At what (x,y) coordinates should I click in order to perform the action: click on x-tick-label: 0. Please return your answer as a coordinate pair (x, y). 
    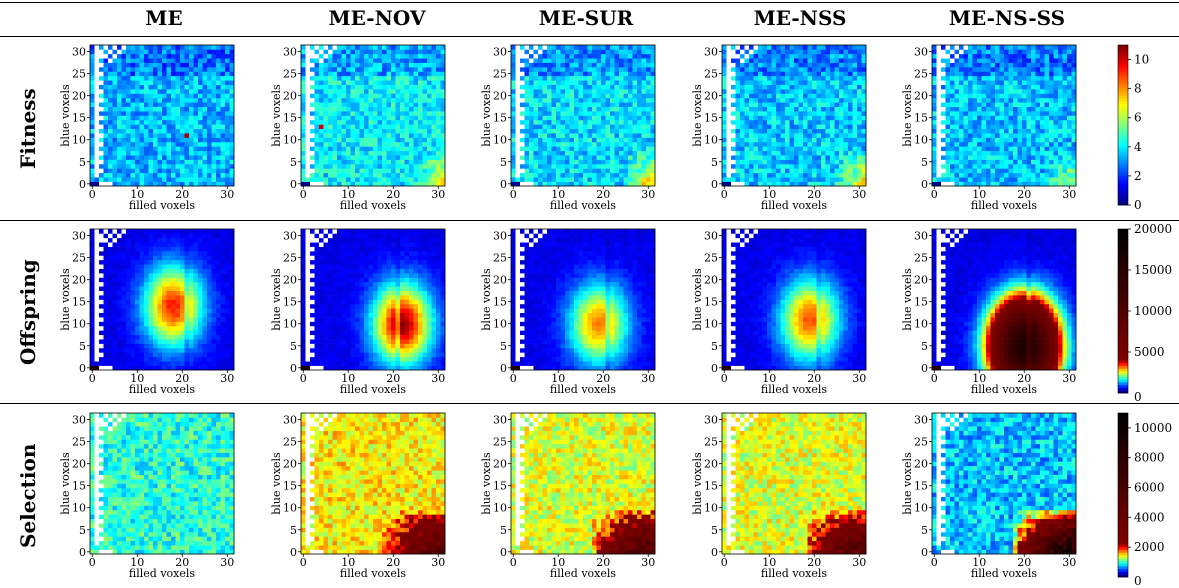
    Looking at the image, I should click on (92, 194).